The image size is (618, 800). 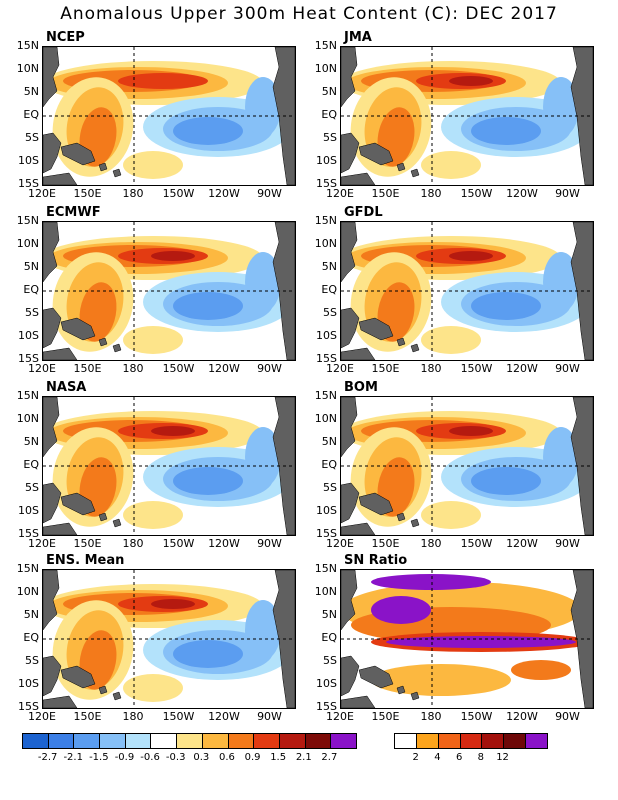 I want to click on panel-title: SN Ratio, so click(x=376, y=560).